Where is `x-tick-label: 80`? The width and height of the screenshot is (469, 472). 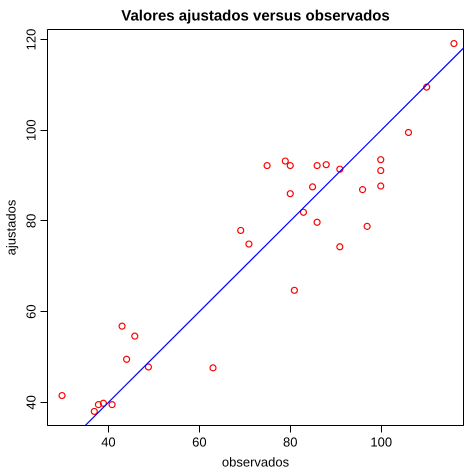
x-tick-label: 80 is located at coordinates (290, 442).